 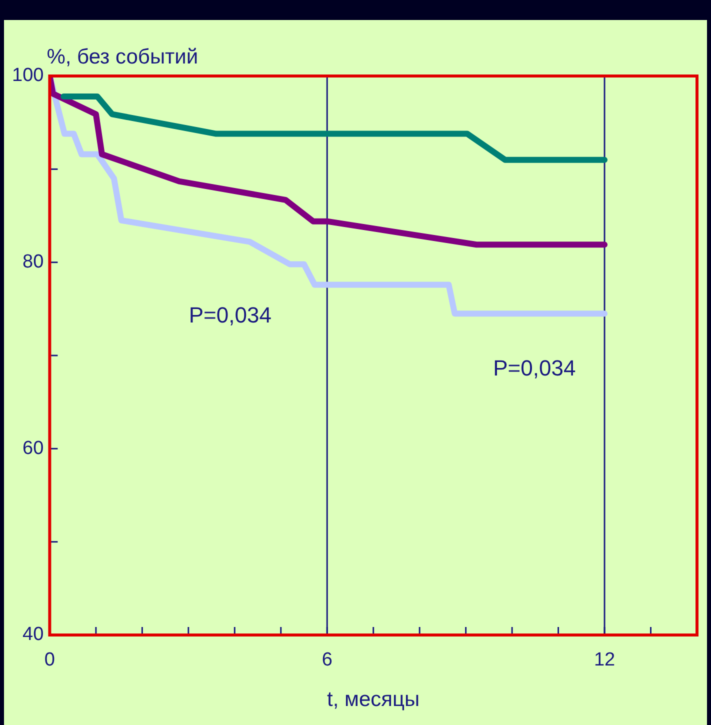 I want to click on x-axis-title: t, месяцы, so click(x=373, y=700).